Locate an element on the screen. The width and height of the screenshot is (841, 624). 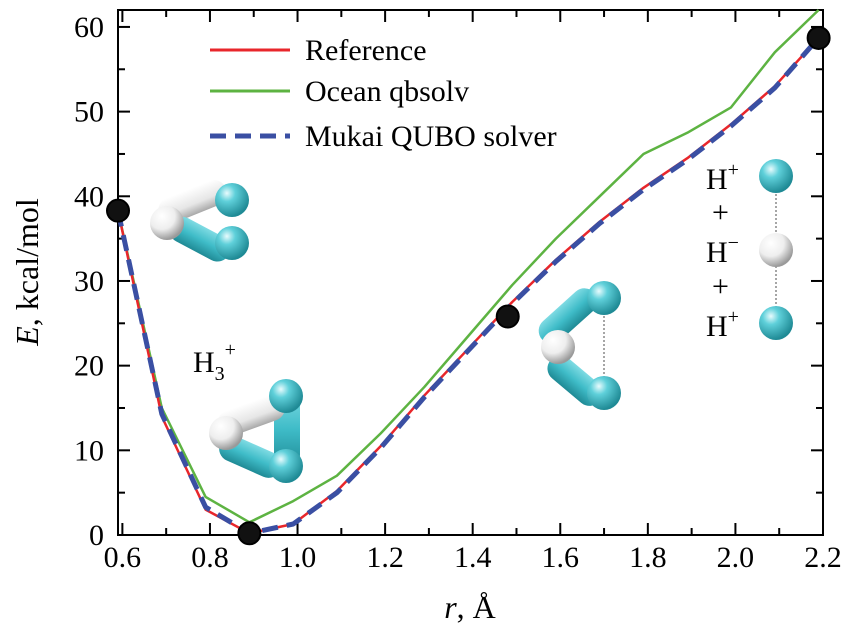
x-axis-unit: , Å is located at coordinates (476, 606).